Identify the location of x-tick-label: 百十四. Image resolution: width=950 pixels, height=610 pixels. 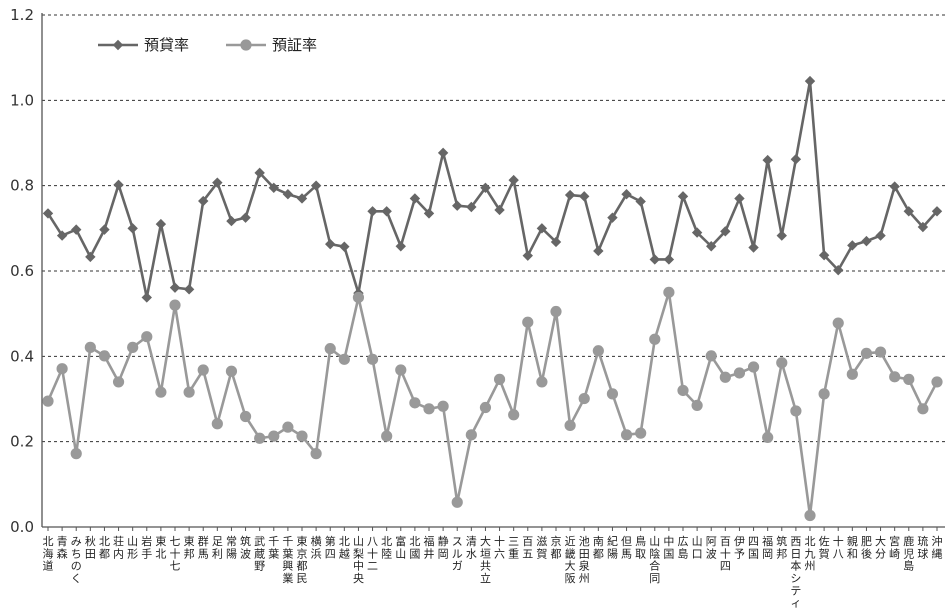
(725, 554).